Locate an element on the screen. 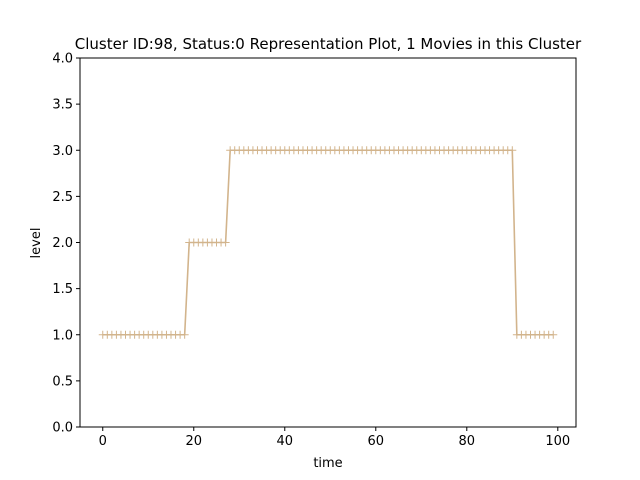  y-axis-label: level is located at coordinates (36, 243).